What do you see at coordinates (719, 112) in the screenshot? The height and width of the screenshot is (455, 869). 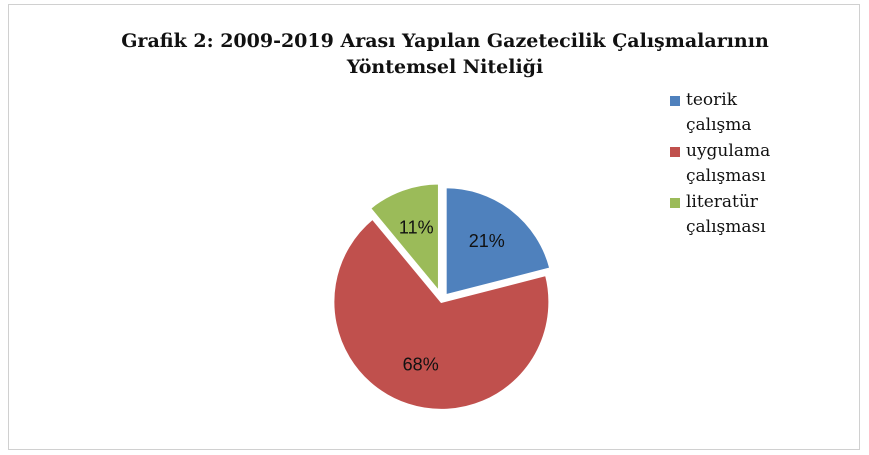 I see `legend-label: teorik çalışma` at bounding box center [719, 112].